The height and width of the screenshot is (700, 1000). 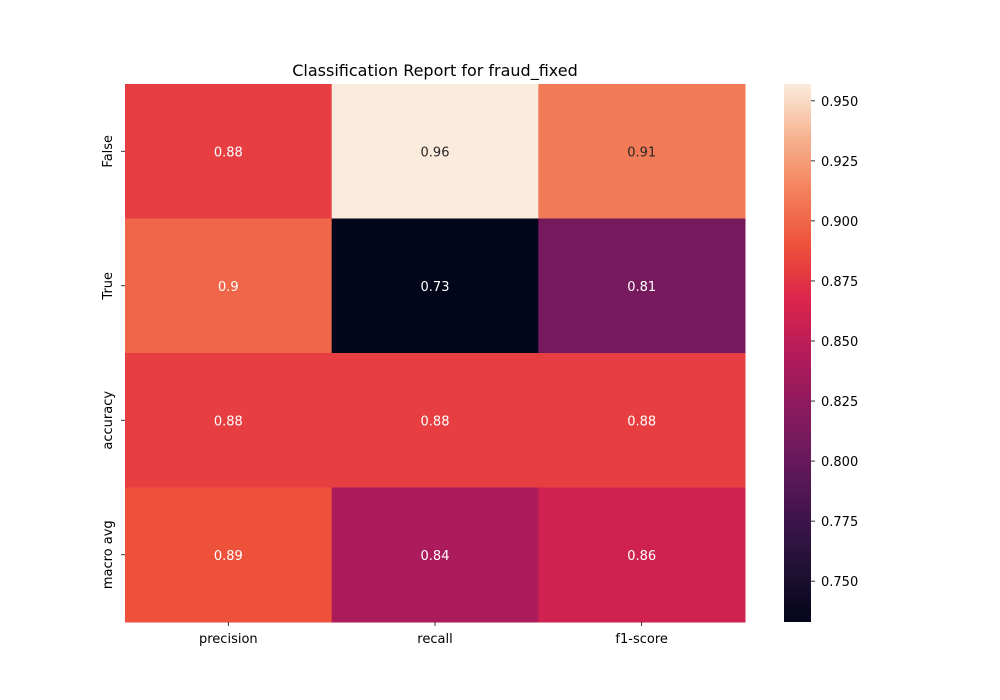 I want to click on cell-value-label: 0.81, so click(x=641, y=287).